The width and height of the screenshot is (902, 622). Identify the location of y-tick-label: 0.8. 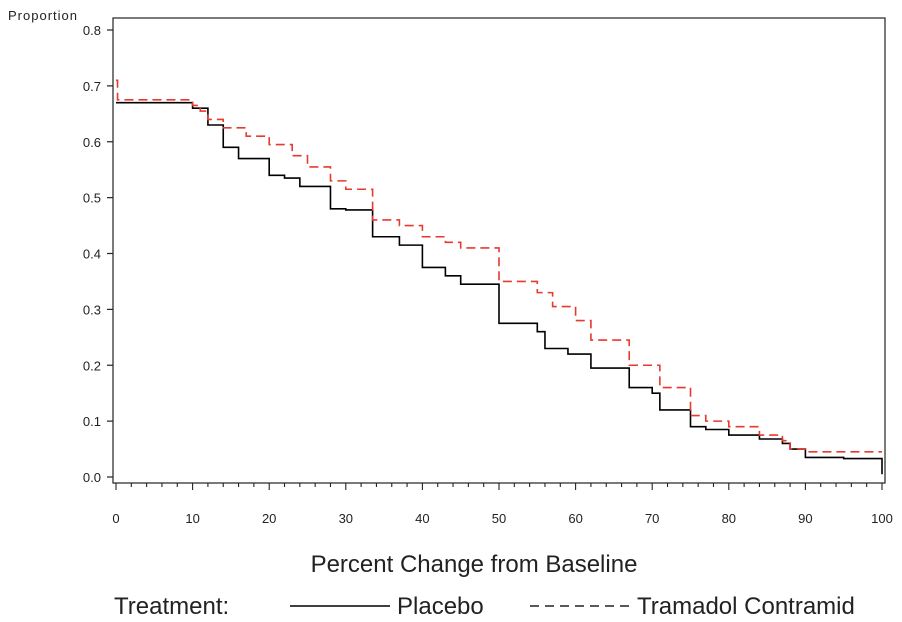
(92, 30).